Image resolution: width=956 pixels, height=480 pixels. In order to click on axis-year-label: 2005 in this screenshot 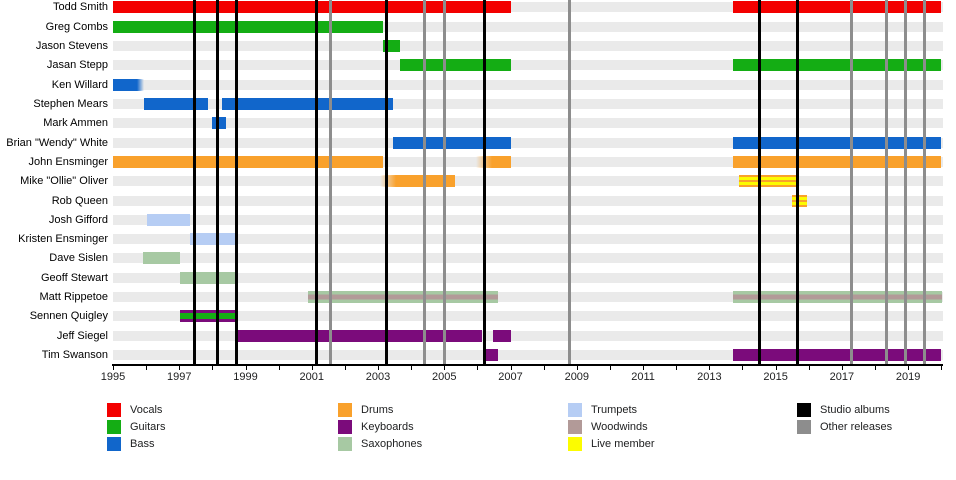, I will do `click(444, 377)`.